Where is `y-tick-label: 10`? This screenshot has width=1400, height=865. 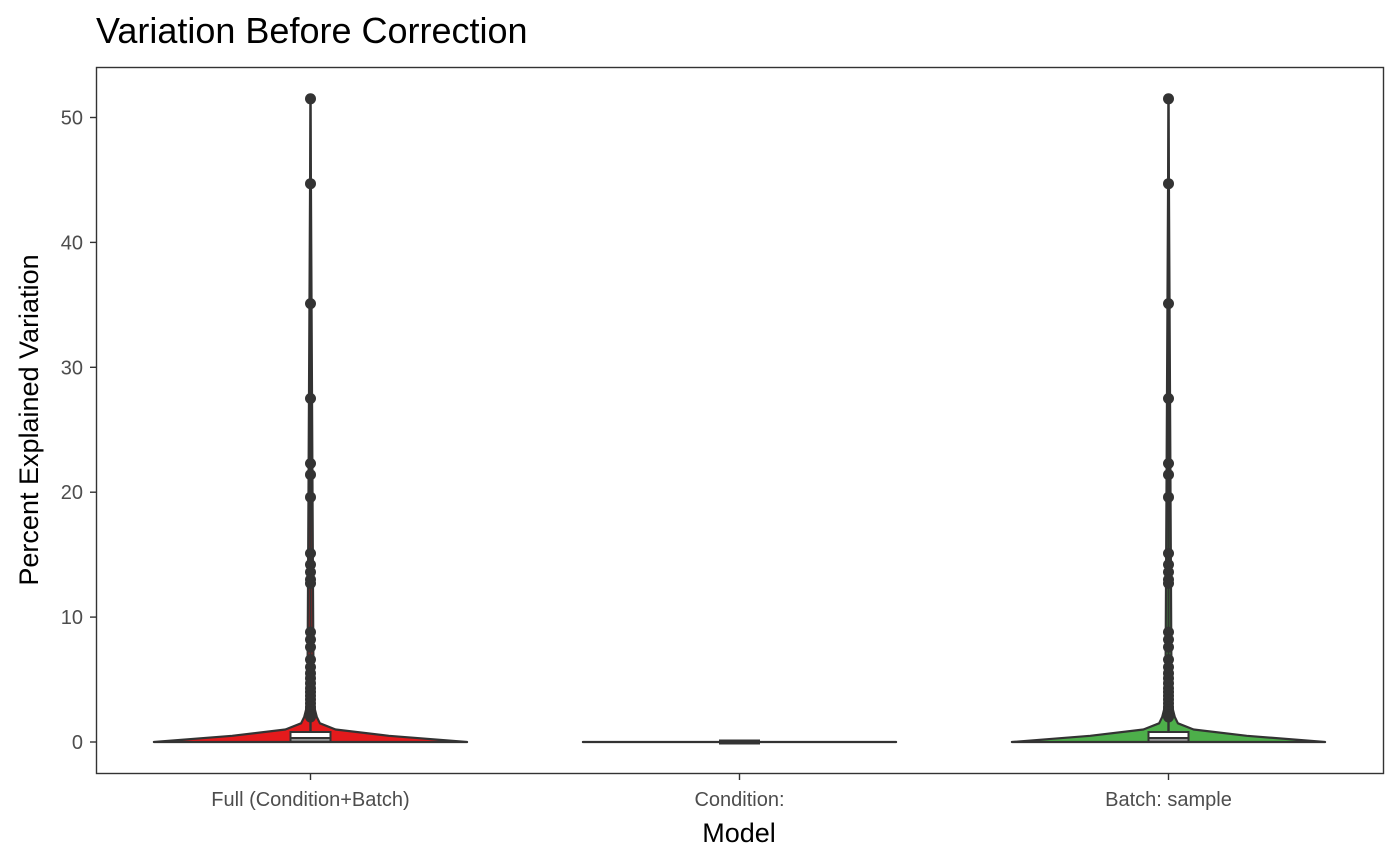
y-tick-label: 10 is located at coordinates (72, 618).